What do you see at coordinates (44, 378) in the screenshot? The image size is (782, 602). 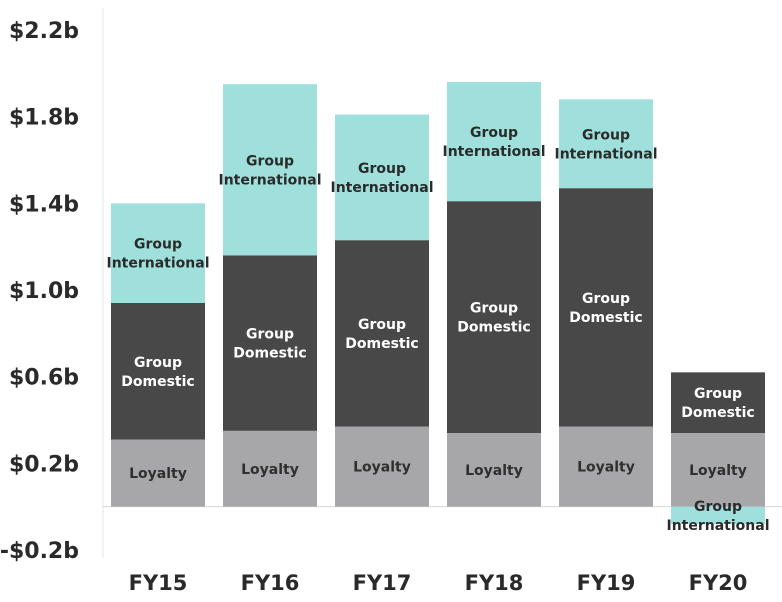 I see `y-tick-label: $0.6b` at bounding box center [44, 378].